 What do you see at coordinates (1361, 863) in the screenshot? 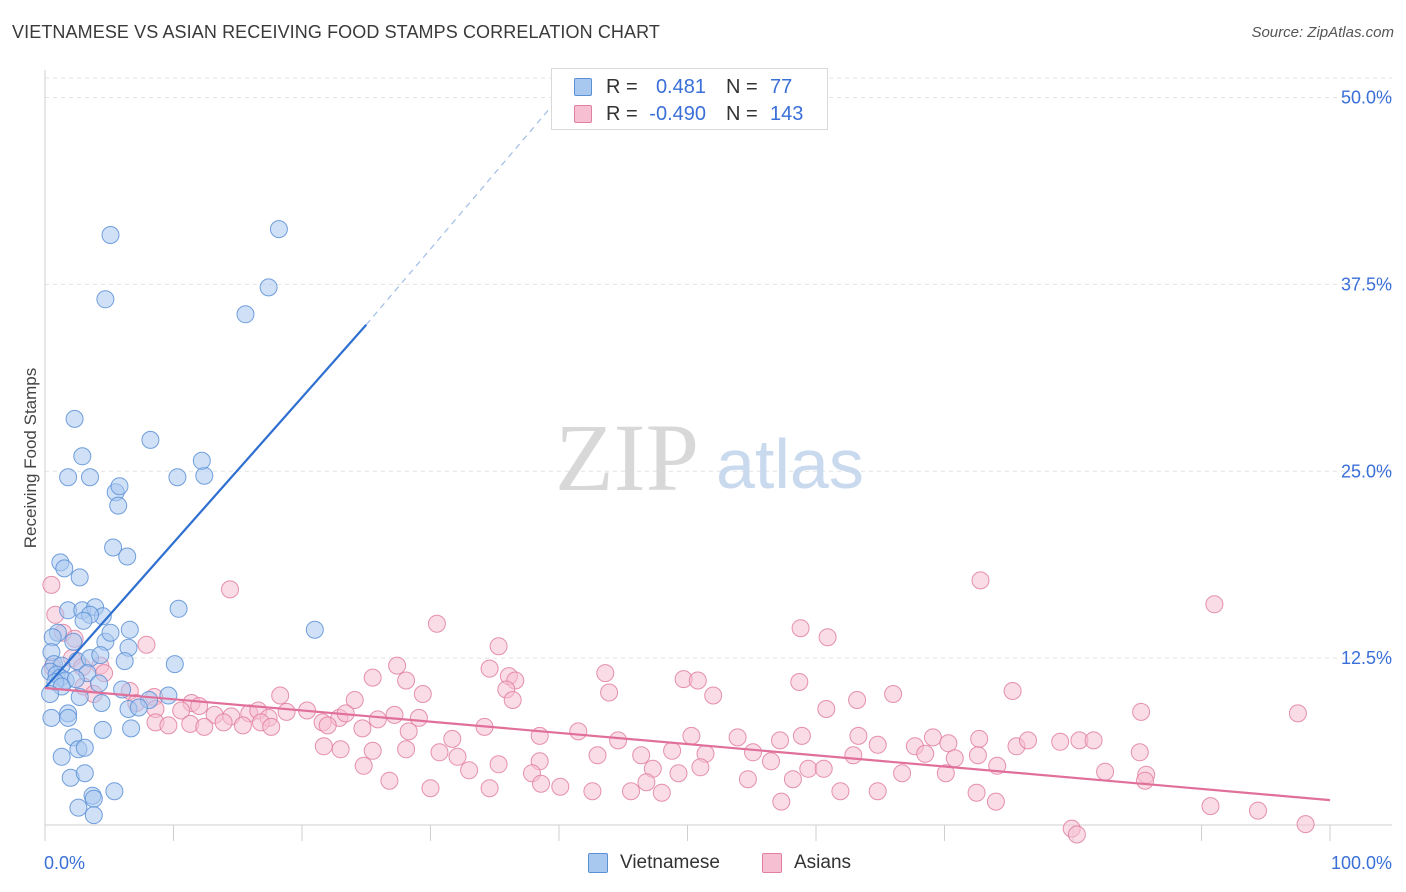
I see `x-tick-label: 100.0%` at bounding box center [1361, 863].